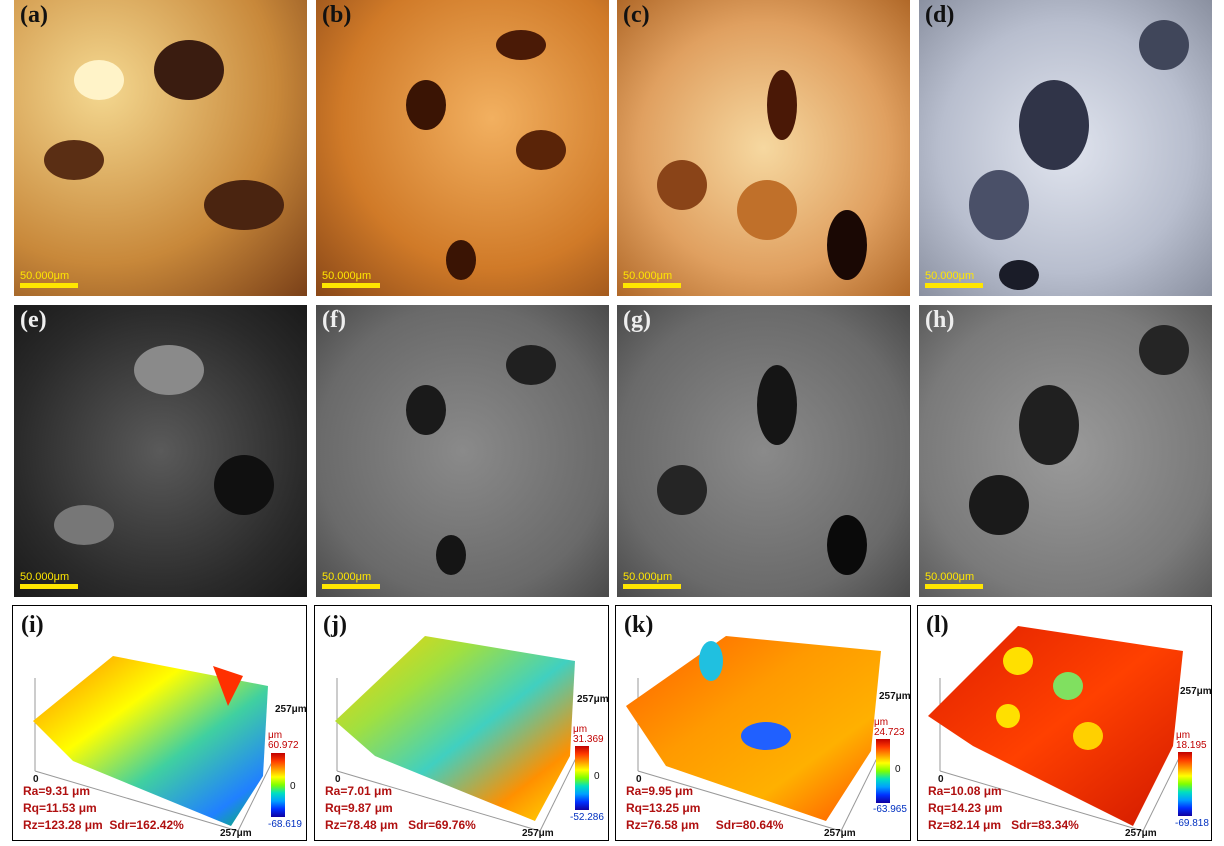  Describe the element at coordinates (33, 320) in the screenshot. I see `panel-letter: (e)` at that location.